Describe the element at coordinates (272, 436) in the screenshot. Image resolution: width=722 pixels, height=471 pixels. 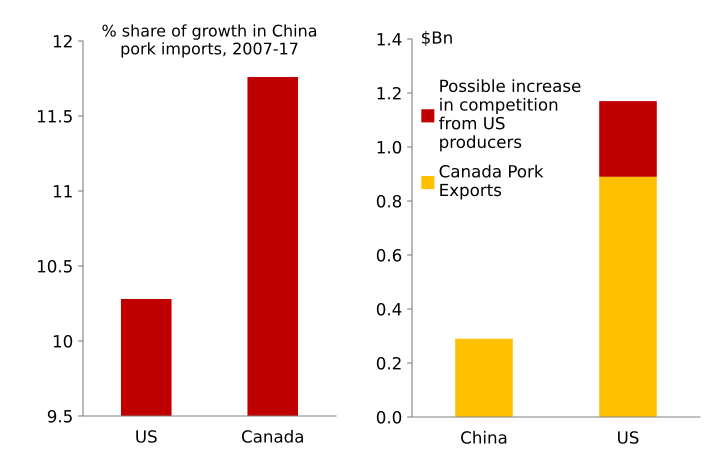
I see `x-tick-label: Canada` at that location.